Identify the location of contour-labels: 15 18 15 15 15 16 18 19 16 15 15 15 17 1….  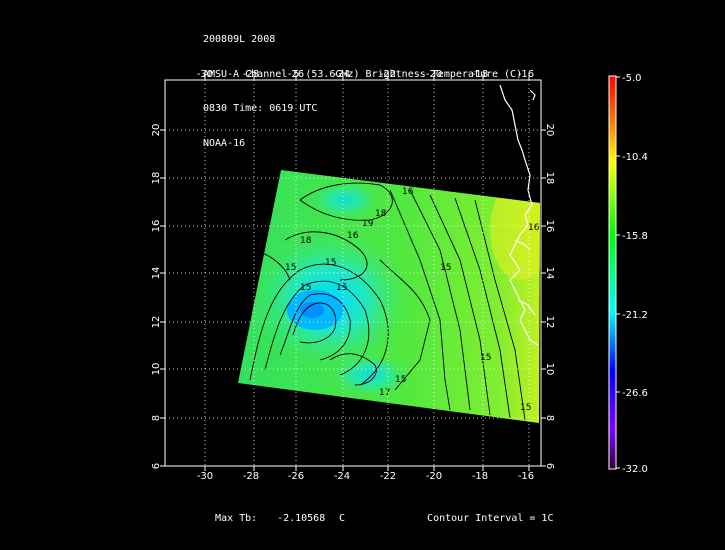
(412, 300).